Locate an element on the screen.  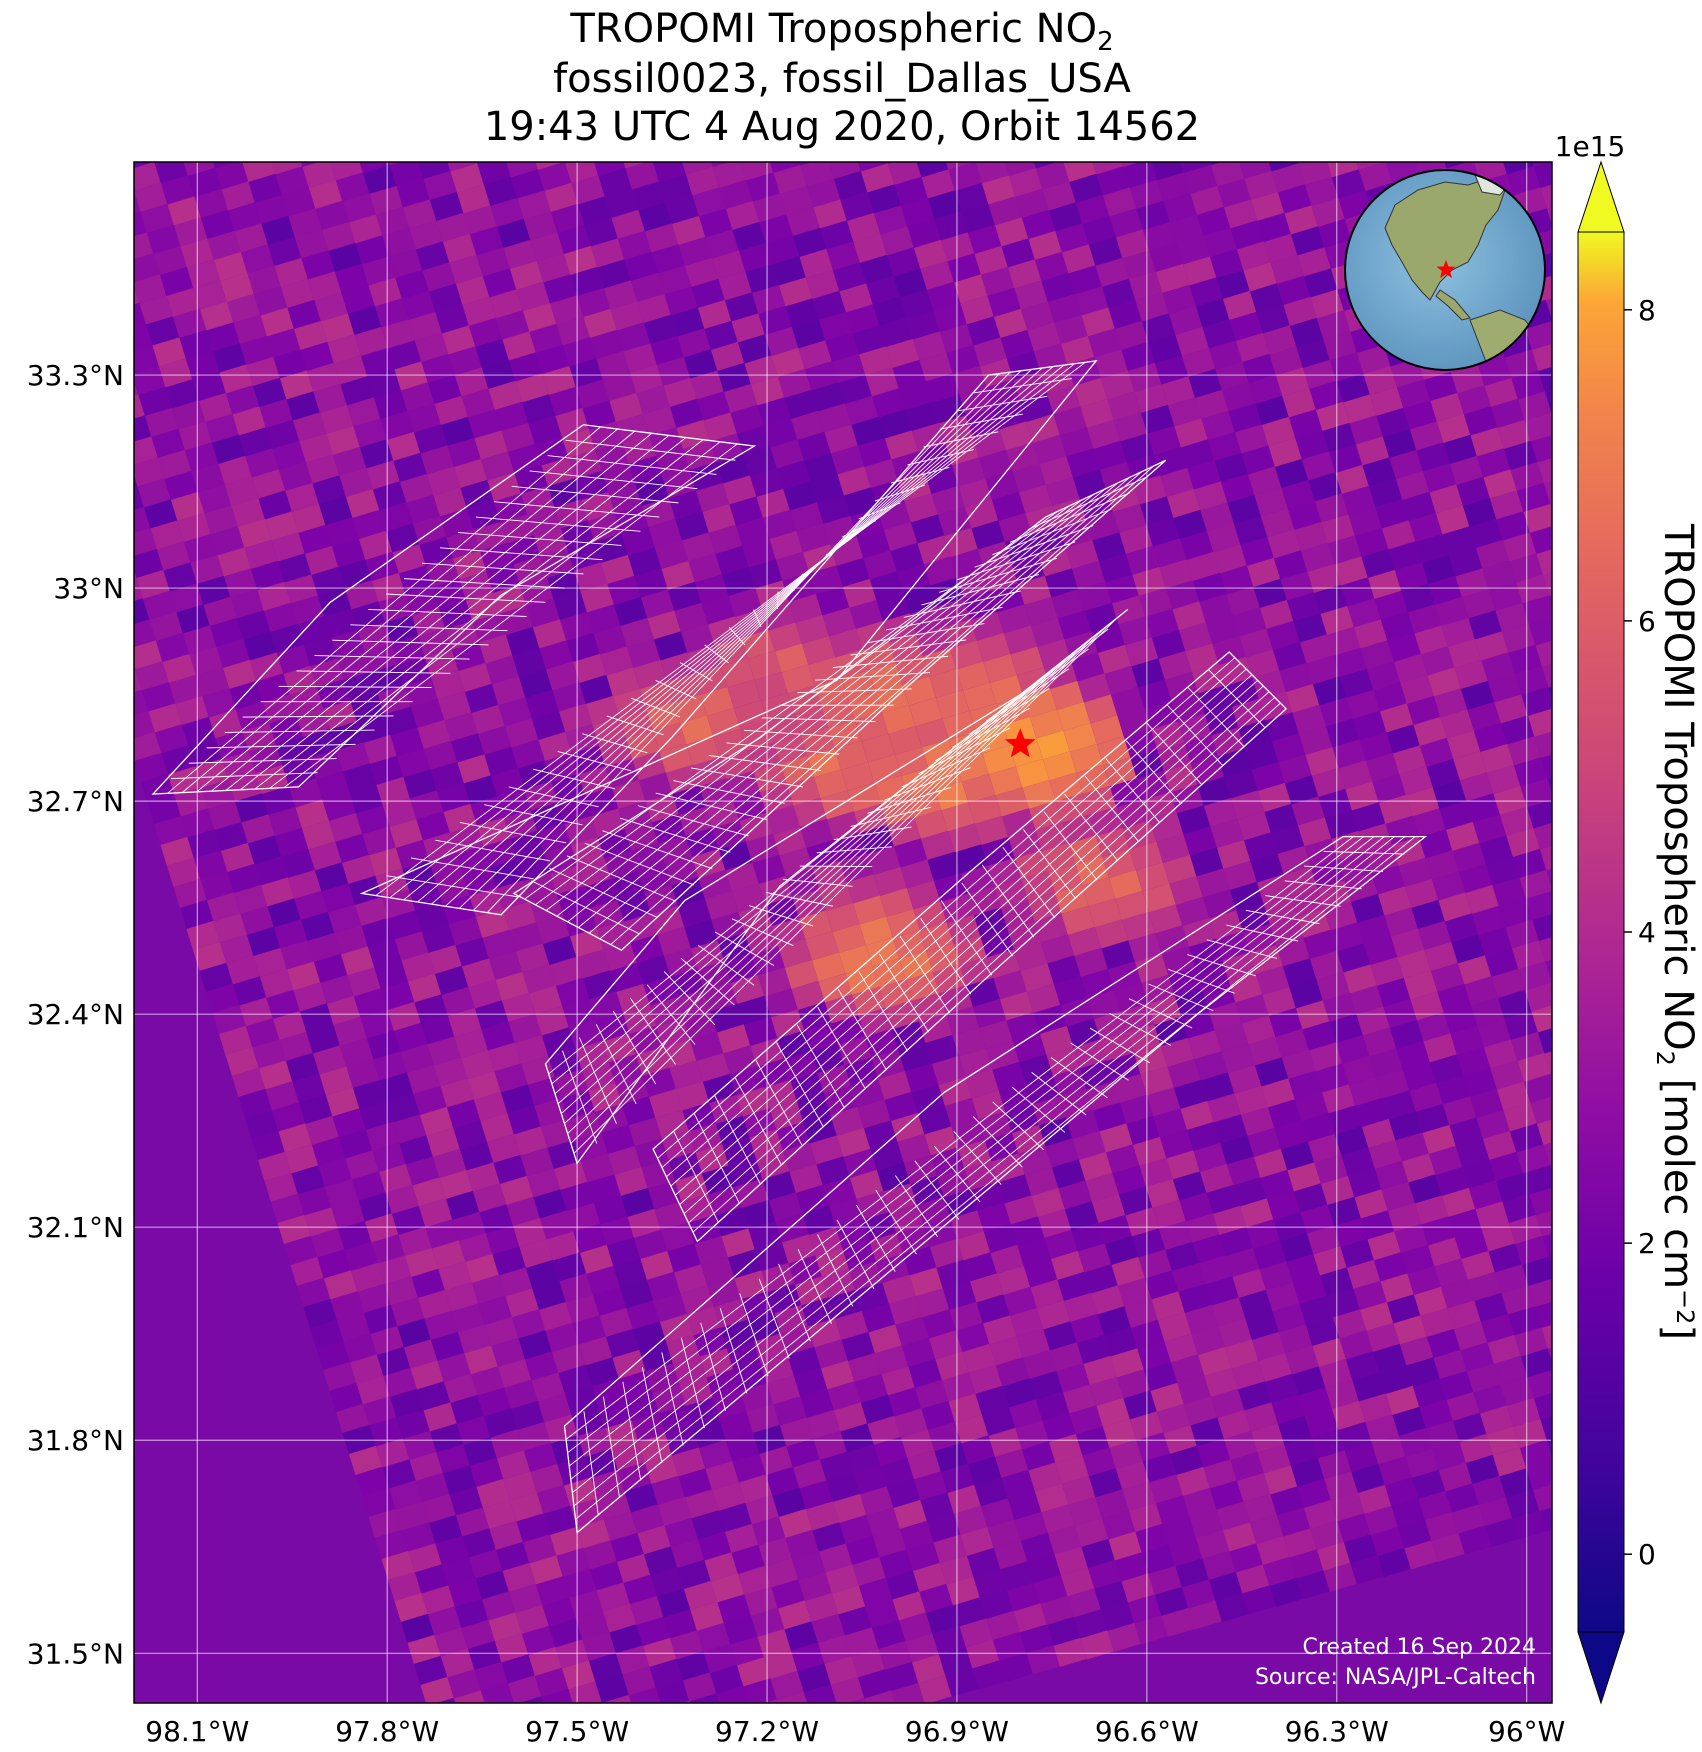
x-tick-label: 97.2°W is located at coordinates (767, 1731).